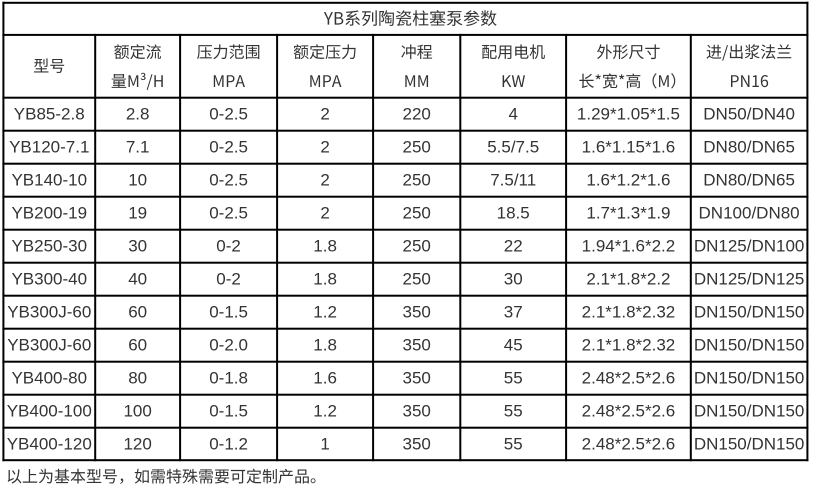 The width and height of the screenshot is (814, 494). I want to click on svg-text: 2.1*1.8*2.2, so click(628, 279).